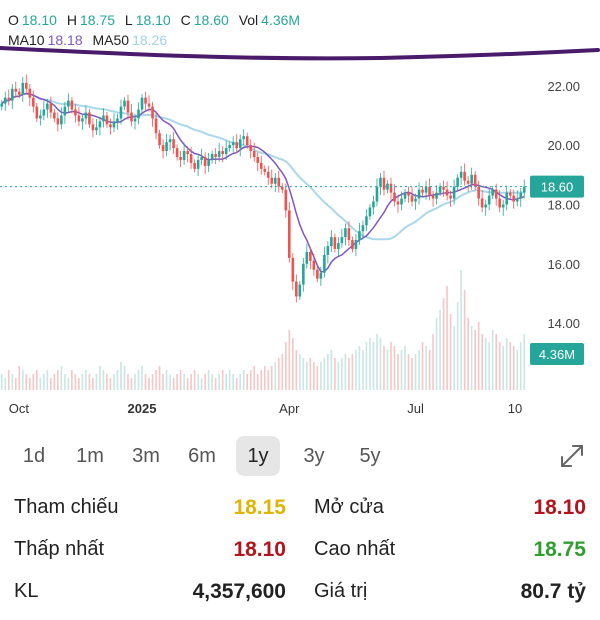 The height and width of the screenshot is (620, 600). Describe the element at coordinates (515, 408) in the screenshot. I see `x-tick-4: 10` at that location.